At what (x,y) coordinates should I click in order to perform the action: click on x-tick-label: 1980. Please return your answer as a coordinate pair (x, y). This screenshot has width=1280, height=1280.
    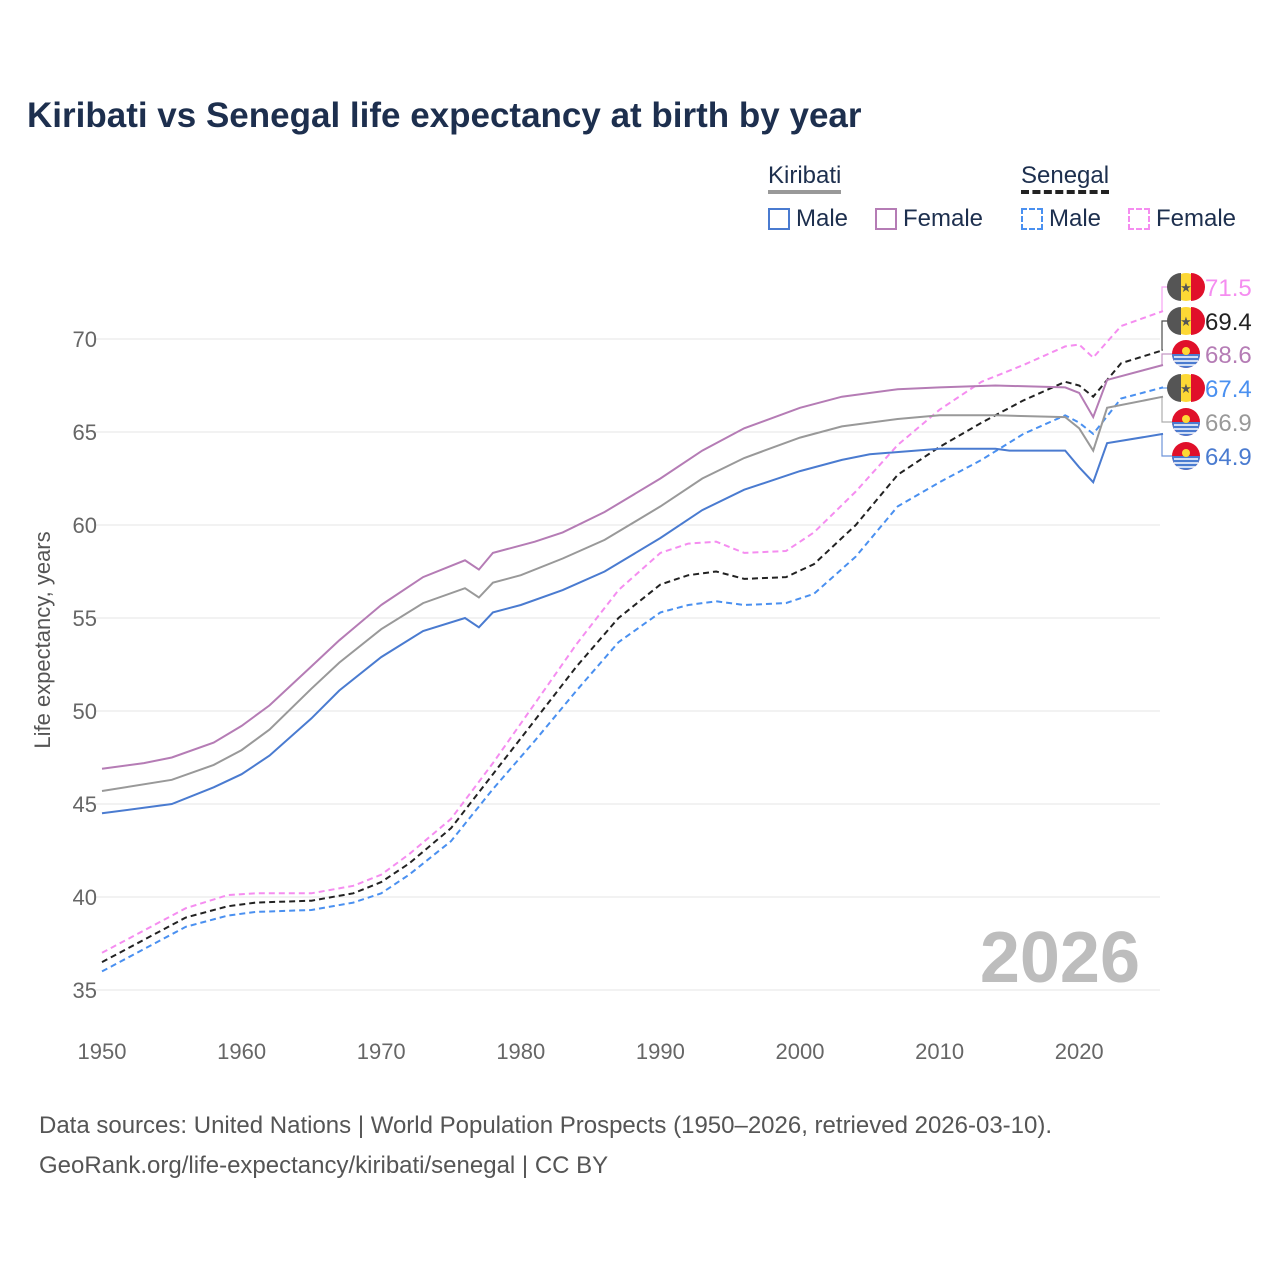
    Looking at the image, I should click on (520, 1051).